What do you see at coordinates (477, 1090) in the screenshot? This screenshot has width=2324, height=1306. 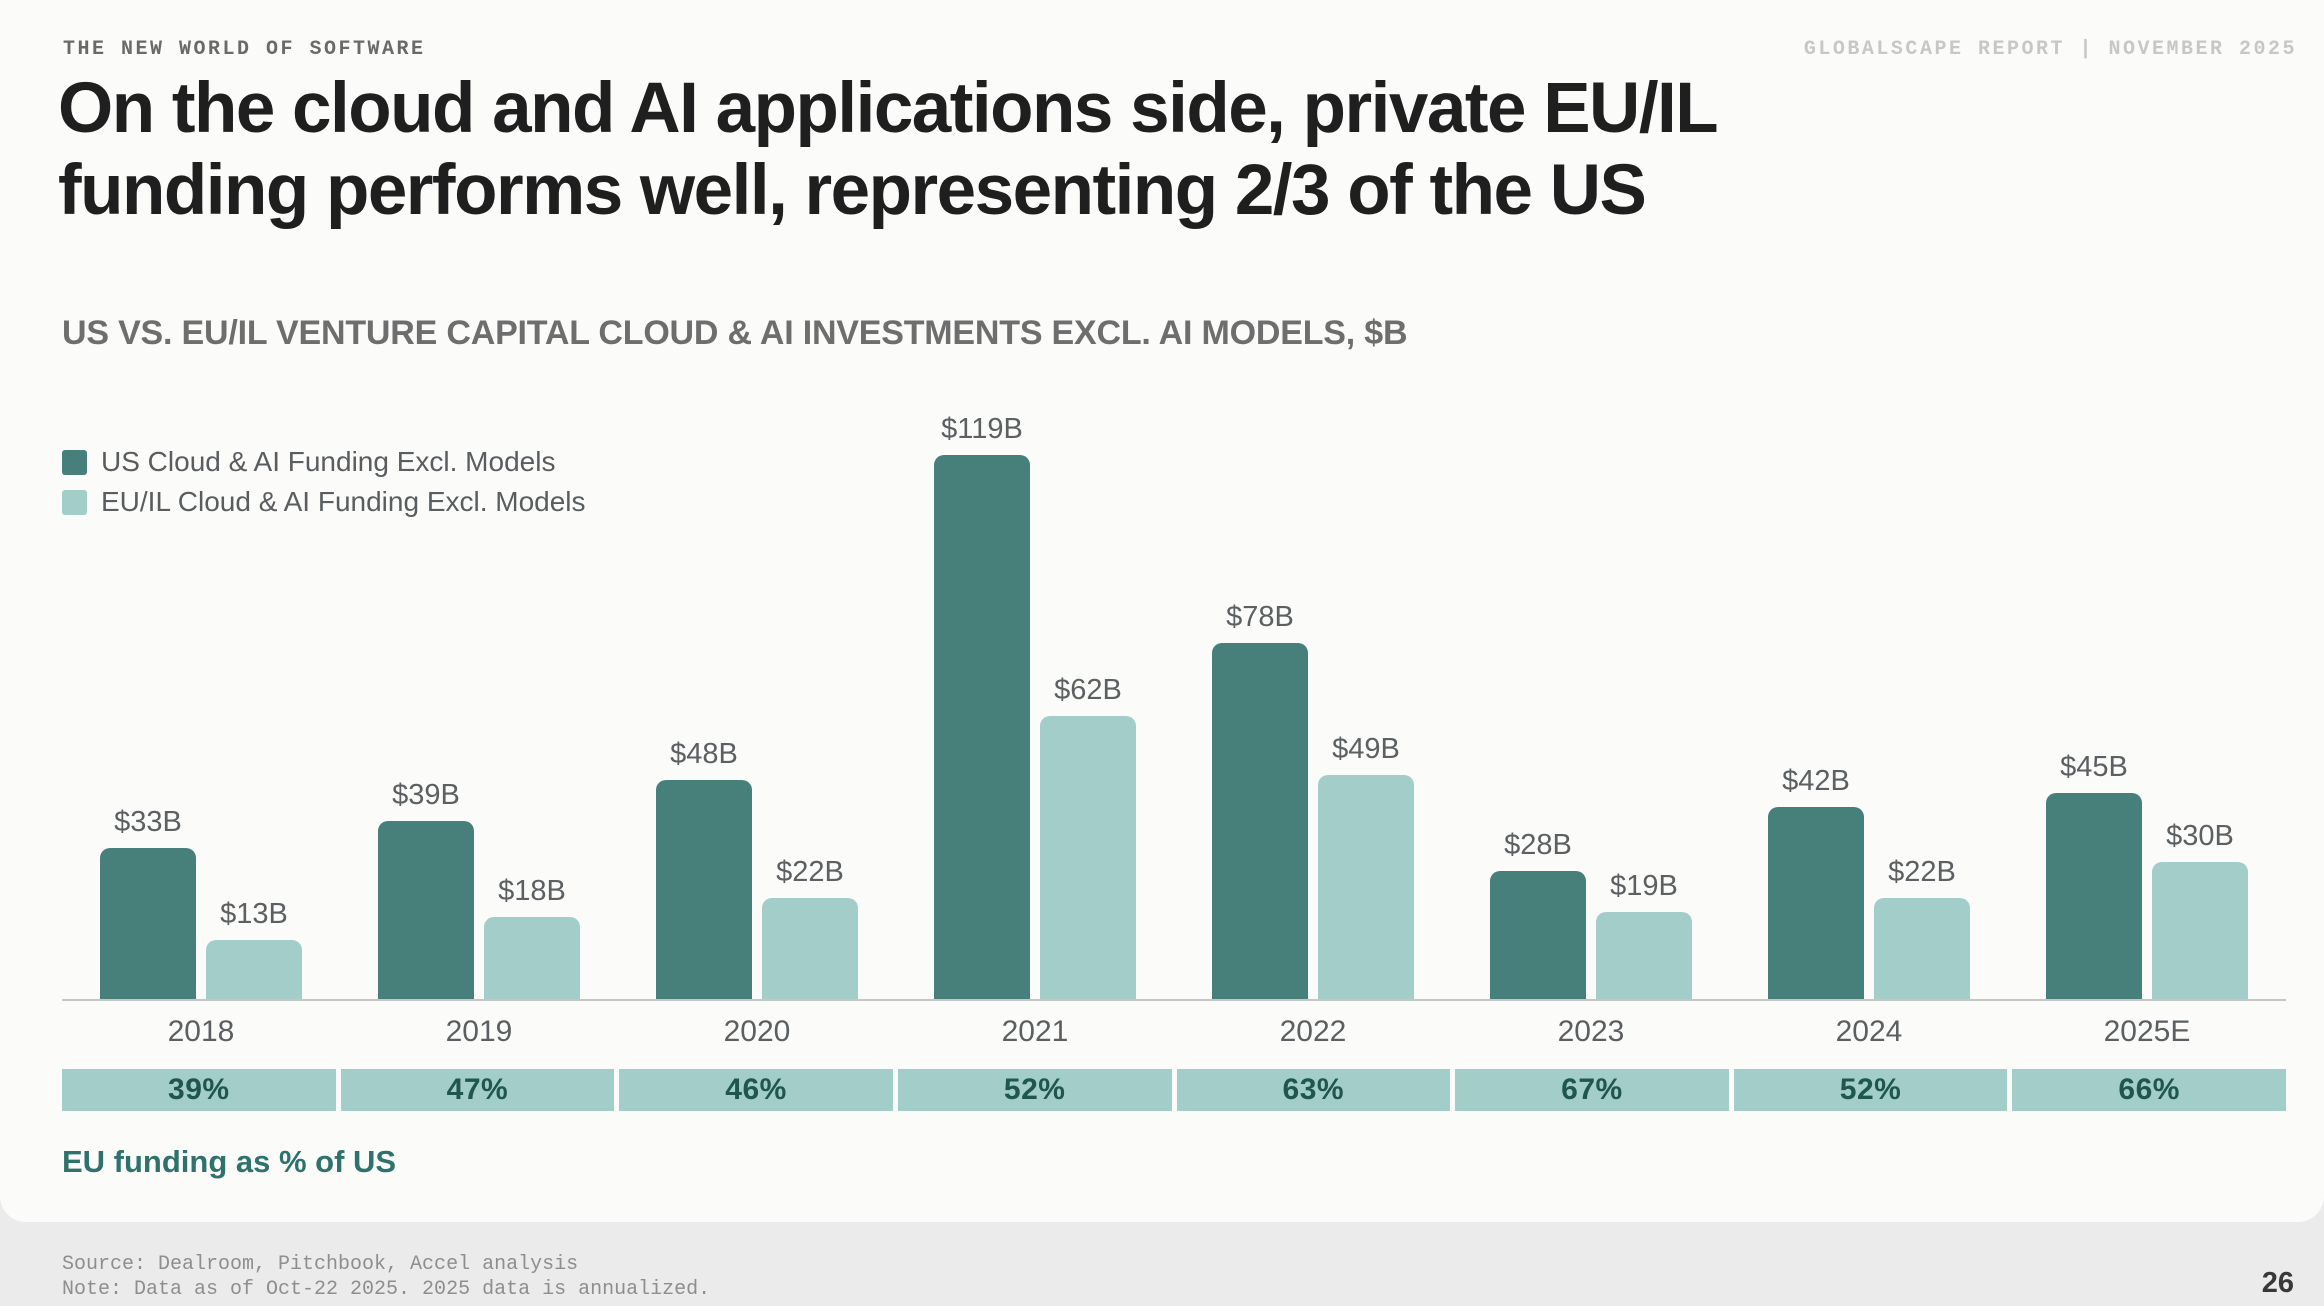 I see `percent-cell: 47%` at bounding box center [477, 1090].